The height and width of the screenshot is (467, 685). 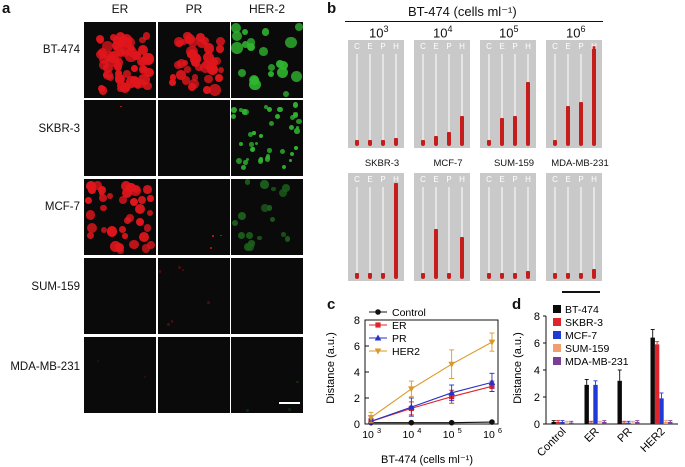 What do you see at coordinates (6, 8) in the screenshot?
I see `panel-a-label: a` at bounding box center [6, 8].